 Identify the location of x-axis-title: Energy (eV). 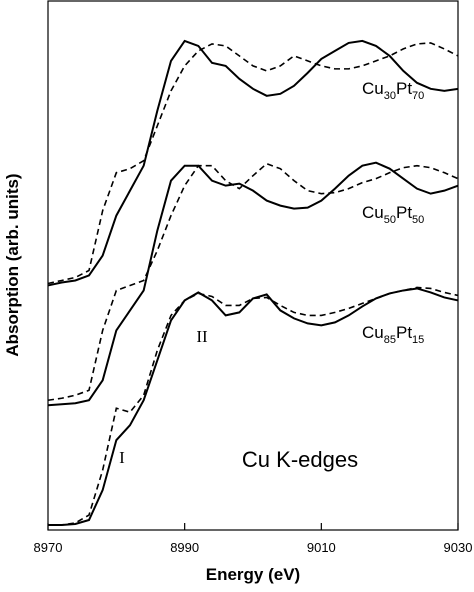
(253, 574).